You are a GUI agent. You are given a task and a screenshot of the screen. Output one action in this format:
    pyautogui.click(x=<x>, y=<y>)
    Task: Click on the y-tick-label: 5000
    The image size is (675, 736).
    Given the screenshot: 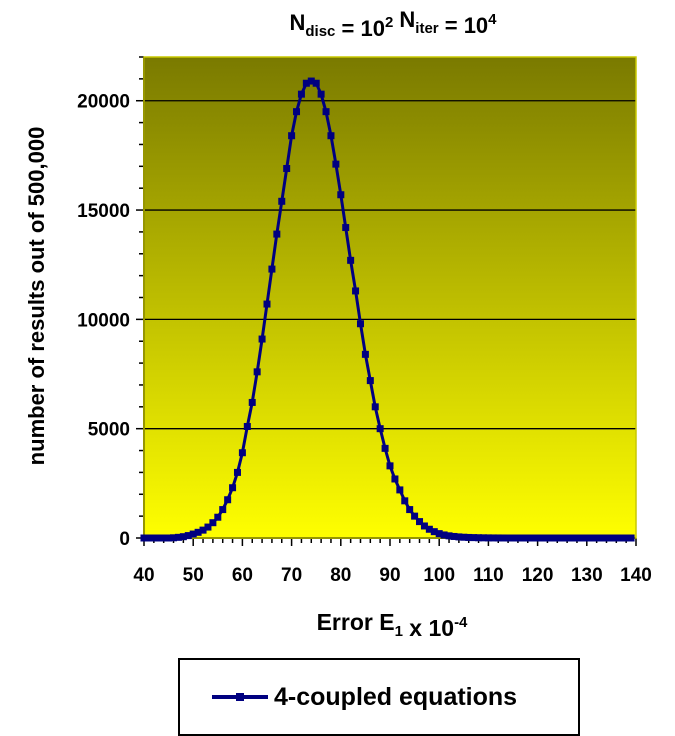 What is the action you would take?
    pyautogui.click(x=109, y=430)
    